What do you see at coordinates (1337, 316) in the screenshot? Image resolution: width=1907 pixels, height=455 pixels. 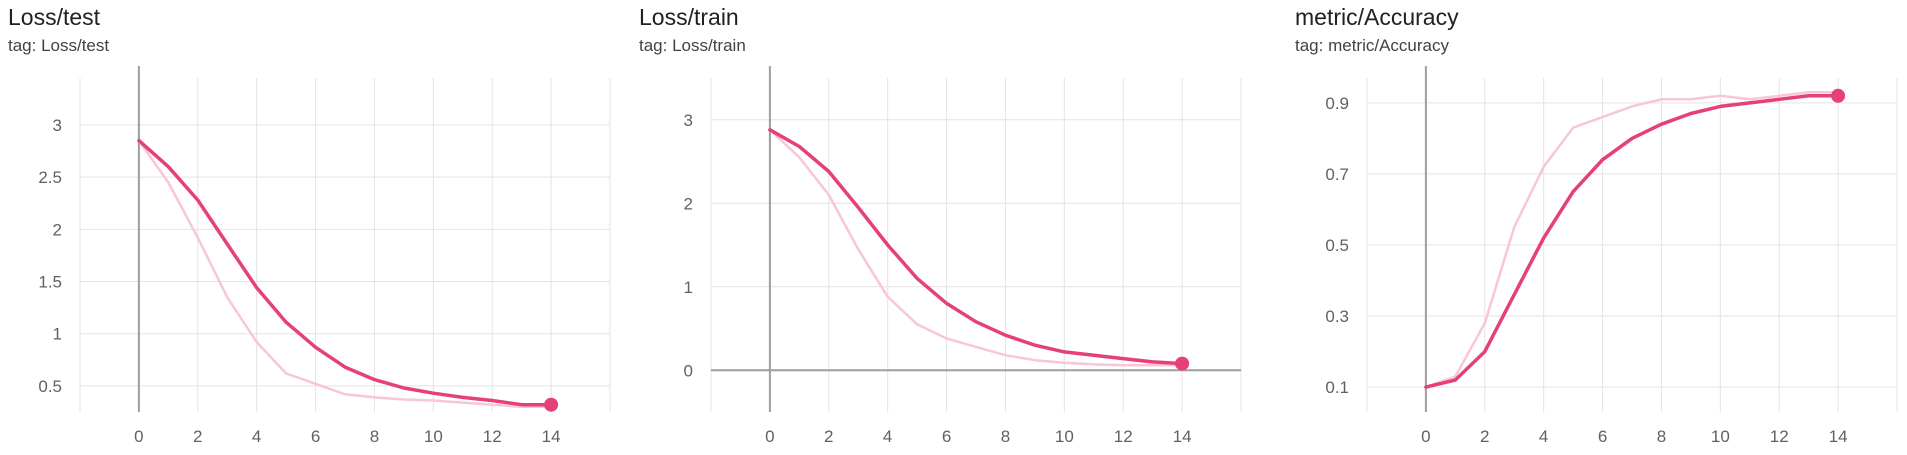 I see `y-tick-label: 0.3` at bounding box center [1337, 316].